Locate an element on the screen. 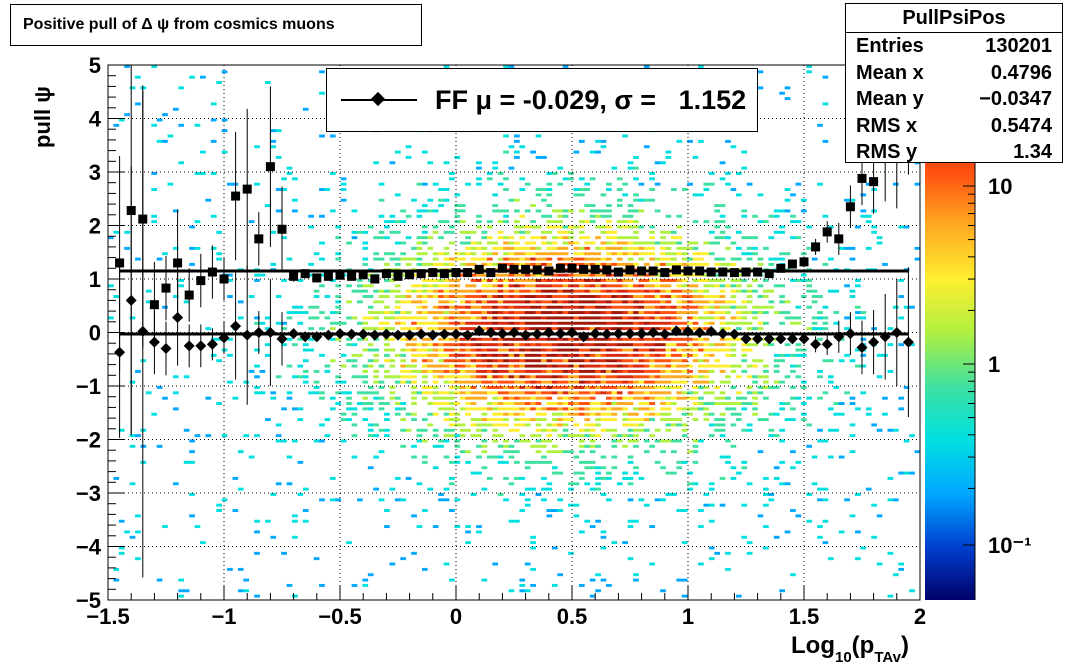  data-point-square is located at coordinates (514, 269).